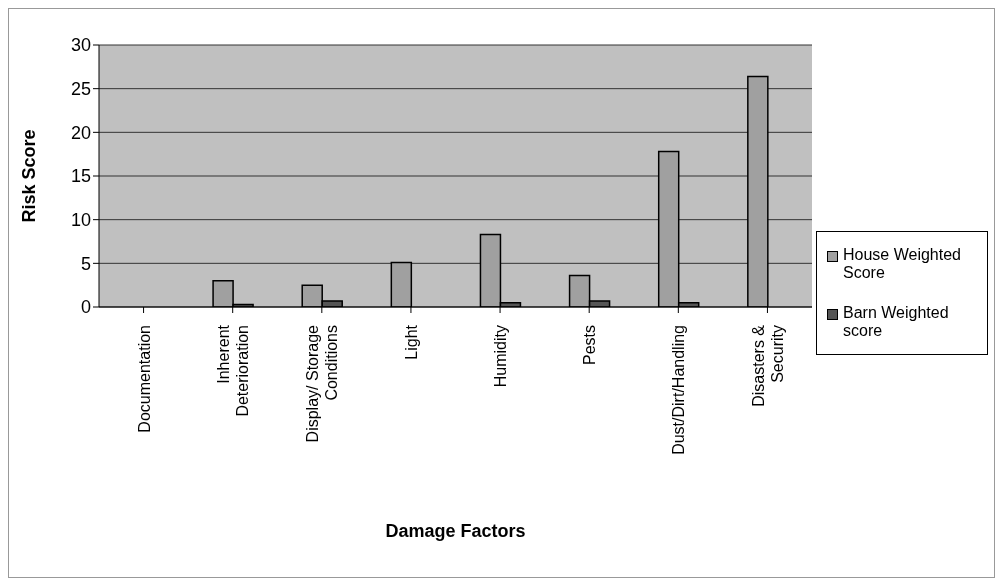 Image resolution: width=1004 pixels, height=586 pixels. I want to click on legend-label: House Weighted Score, so click(902, 264).